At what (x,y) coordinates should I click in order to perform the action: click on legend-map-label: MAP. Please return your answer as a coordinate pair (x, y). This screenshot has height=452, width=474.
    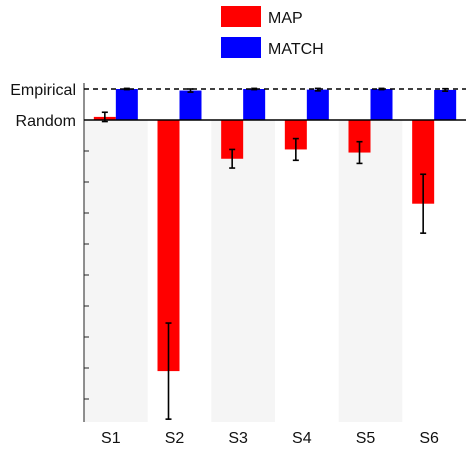
    Looking at the image, I should click on (285, 18).